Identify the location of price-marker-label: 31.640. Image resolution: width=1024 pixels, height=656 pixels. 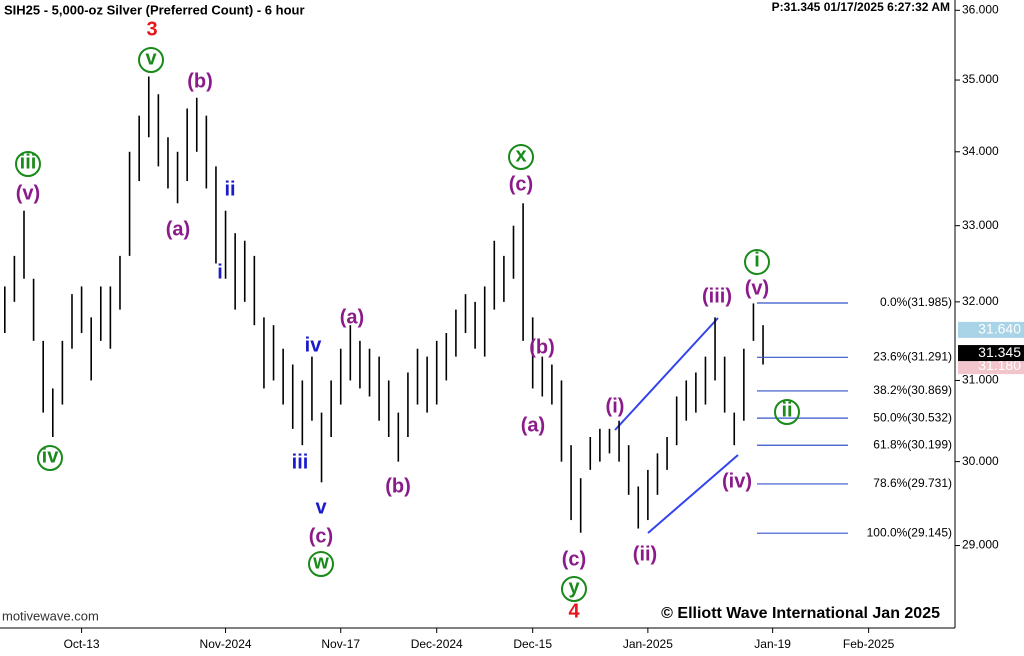
(999, 329).